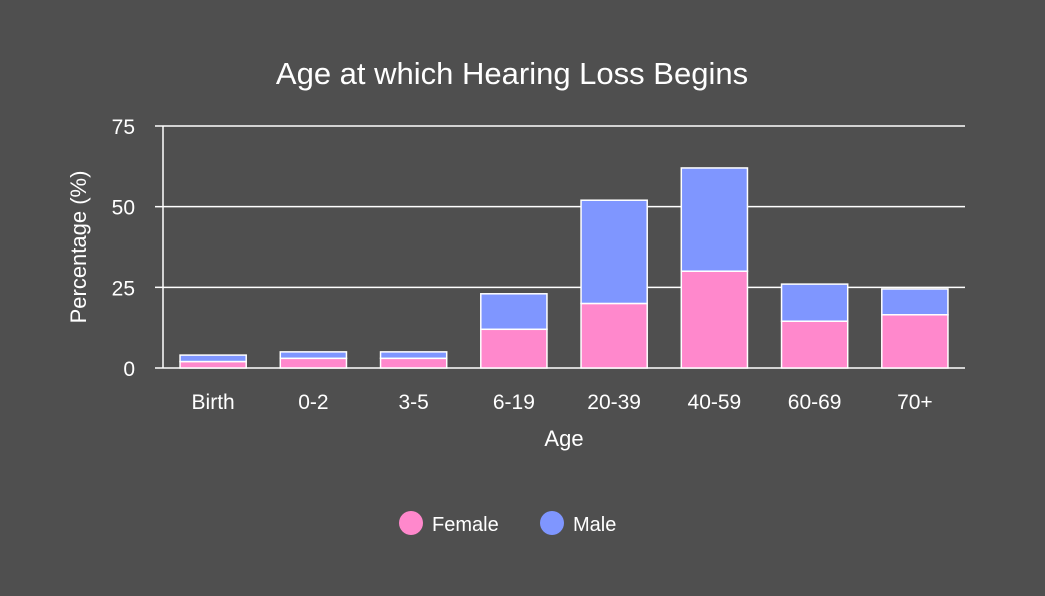 Image resolution: width=1045 pixels, height=596 pixels. What do you see at coordinates (614, 402) in the screenshot?
I see `x-tick-label: 20-39` at bounding box center [614, 402].